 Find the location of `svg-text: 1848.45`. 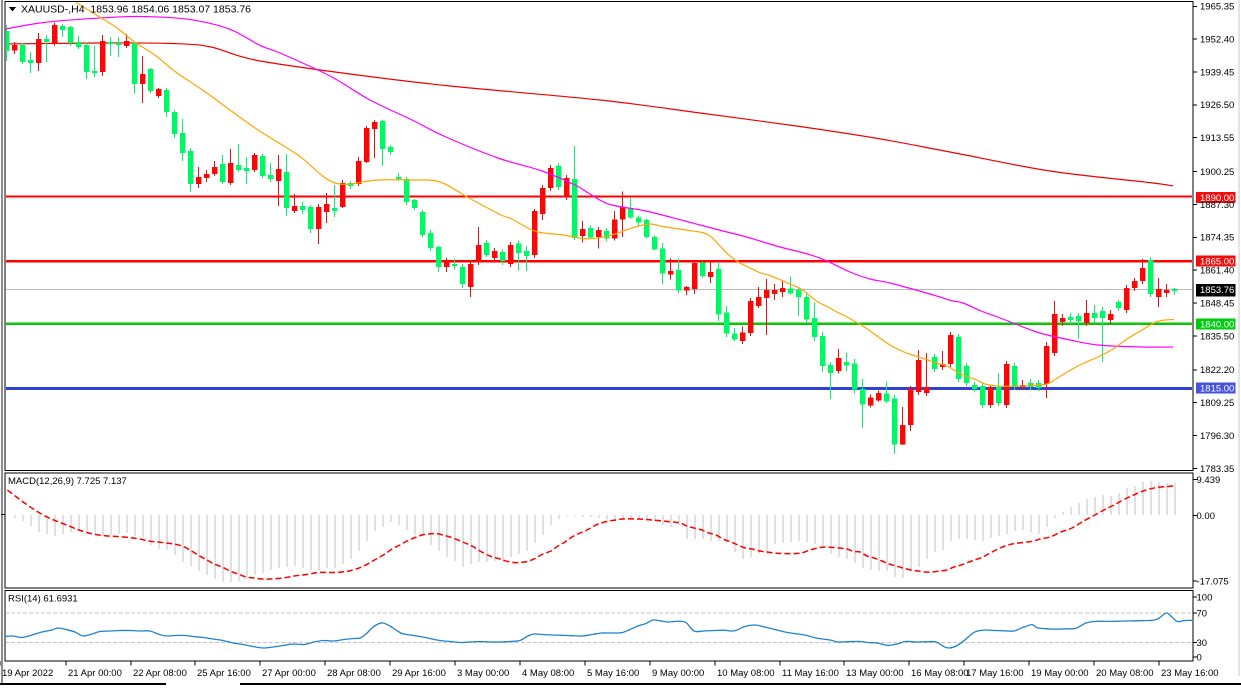

svg-text: 1848.45 is located at coordinates (1217, 303).